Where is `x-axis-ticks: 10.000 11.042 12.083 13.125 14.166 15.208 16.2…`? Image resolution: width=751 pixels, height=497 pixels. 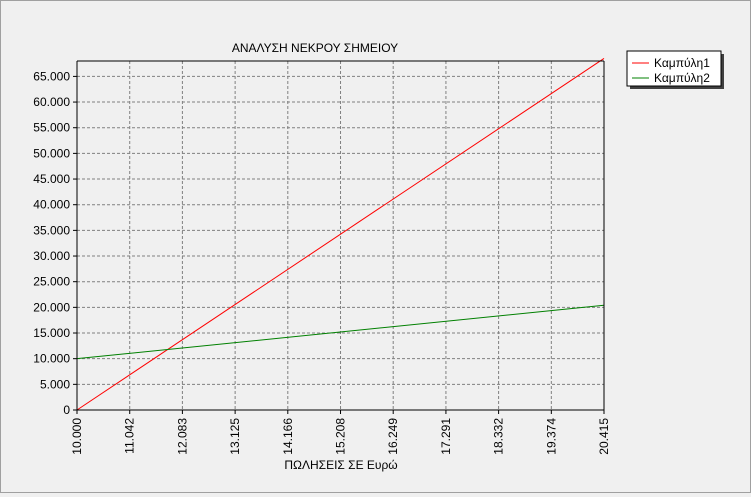 x-axis-ticks: 10.000 11.042 12.083 13.125 14.166 15.208 16.2… is located at coordinates (340, 432).